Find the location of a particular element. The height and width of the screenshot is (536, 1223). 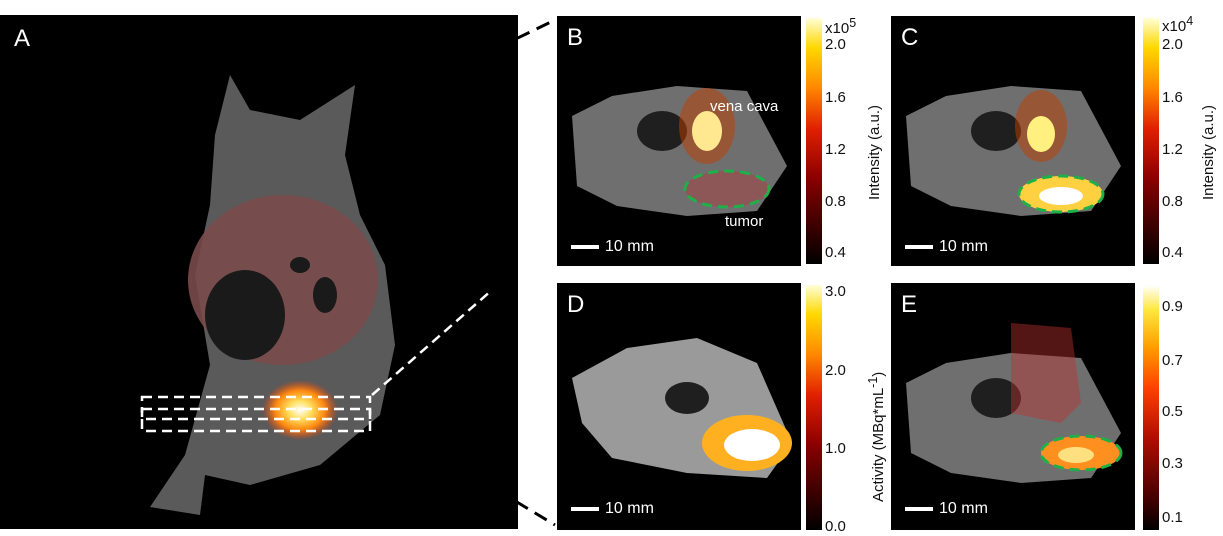

colorbar-c-tick: 1.6 is located at coordinates (1172, 97).